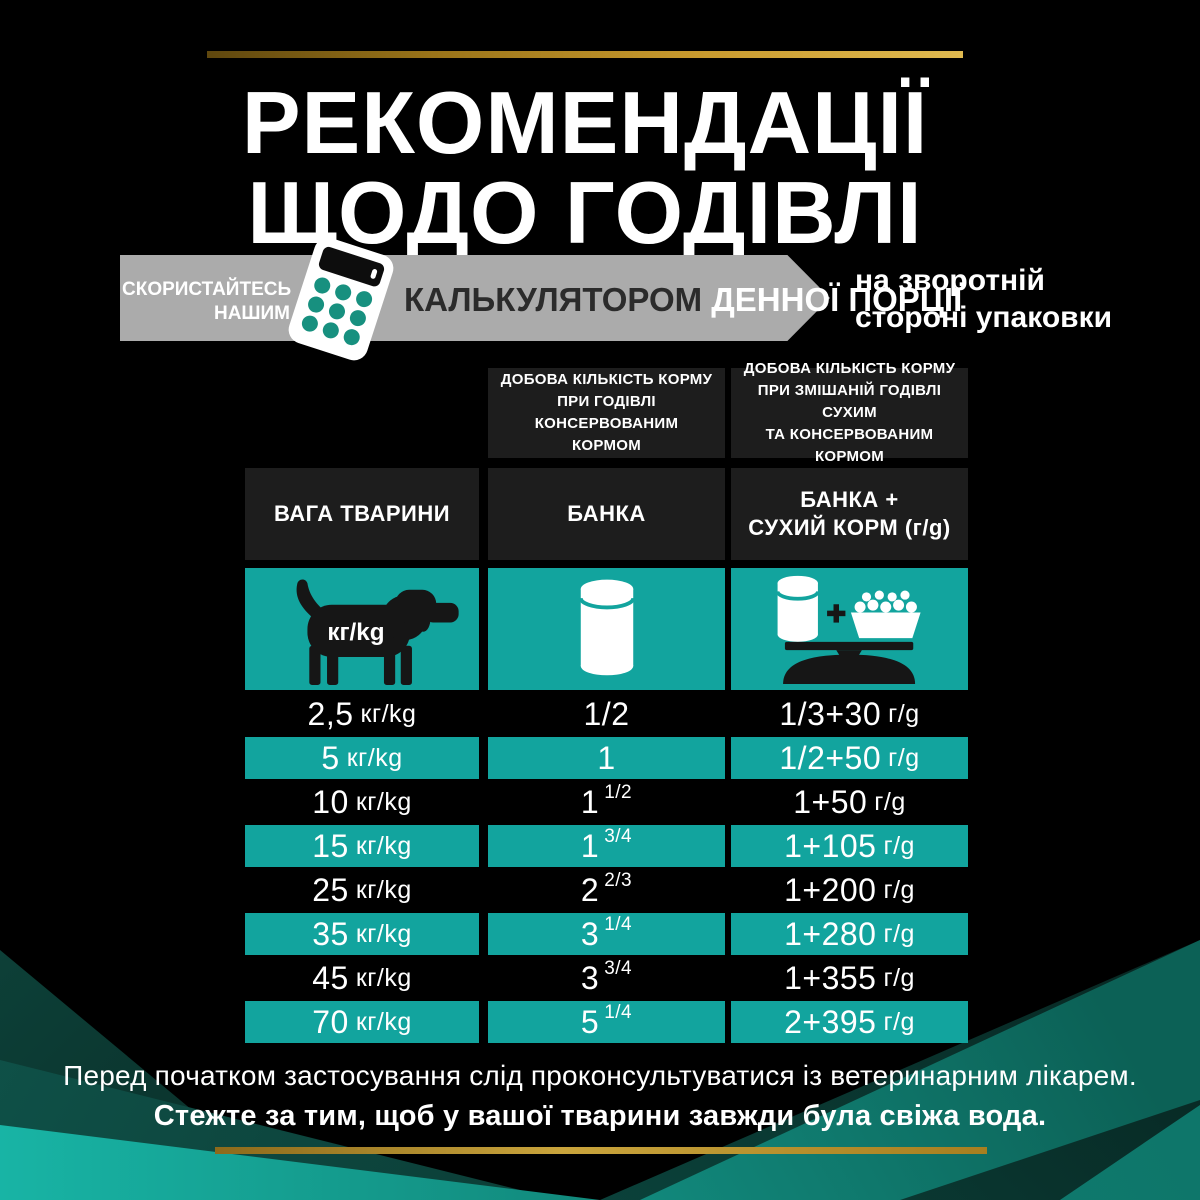 The width and height of the screenshot is (1200, 1200). What do you see at coordinates (983, 299) in the screenshot?
I see `banner-aside-note: на зворотній стороні упаковки` at bounding box center [983, 299].